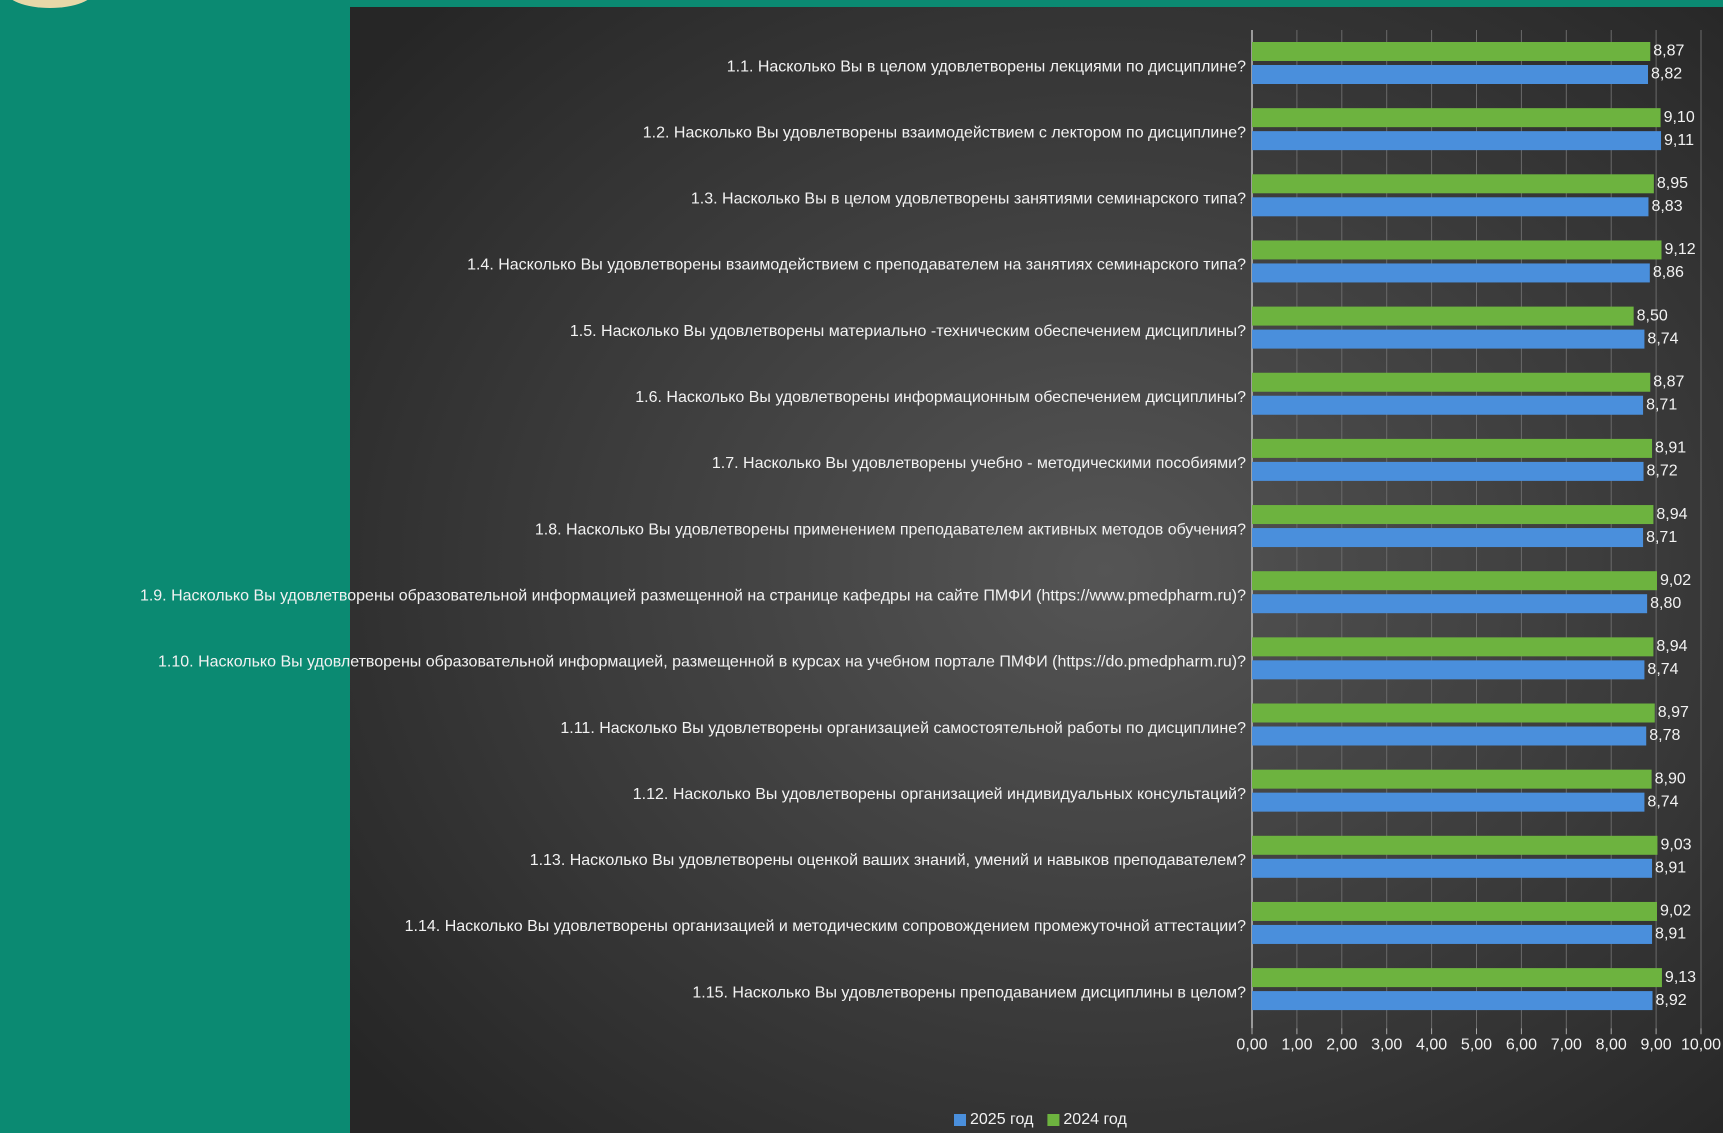  What do you see at coordinates (1666, 206) in the screenshot?
I see `value-label: 8,83` at bounding box center [1666, 206].